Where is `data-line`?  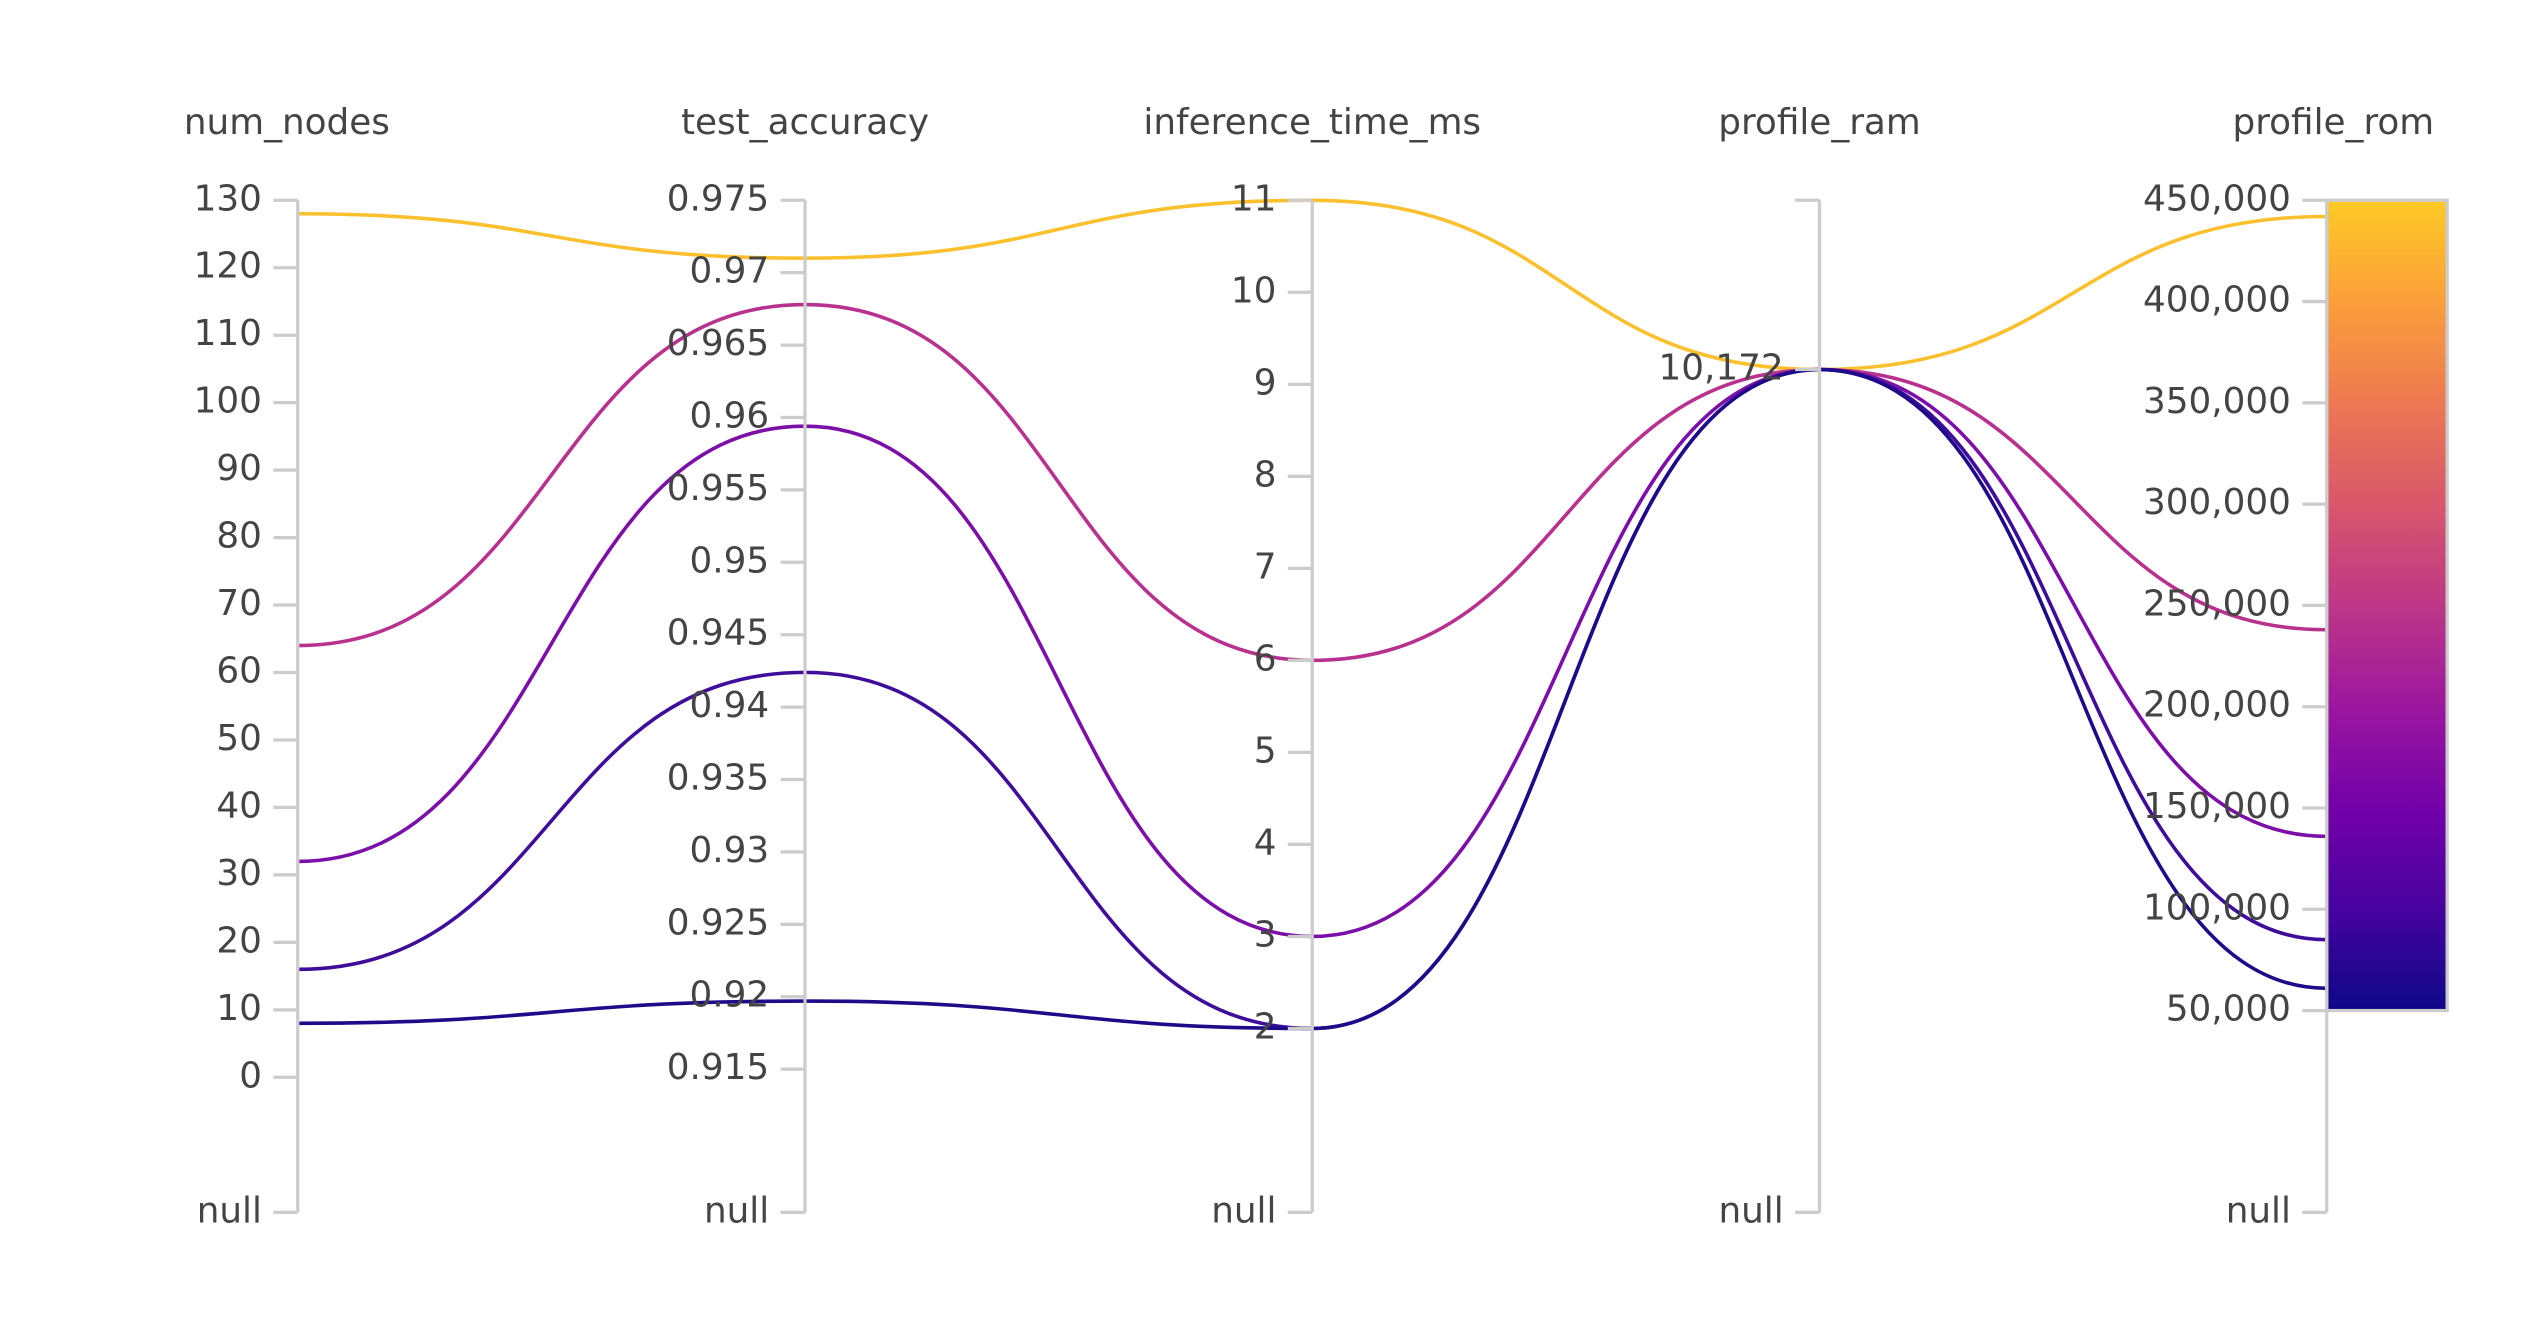 data-line is located at coordinates (1312, 285).